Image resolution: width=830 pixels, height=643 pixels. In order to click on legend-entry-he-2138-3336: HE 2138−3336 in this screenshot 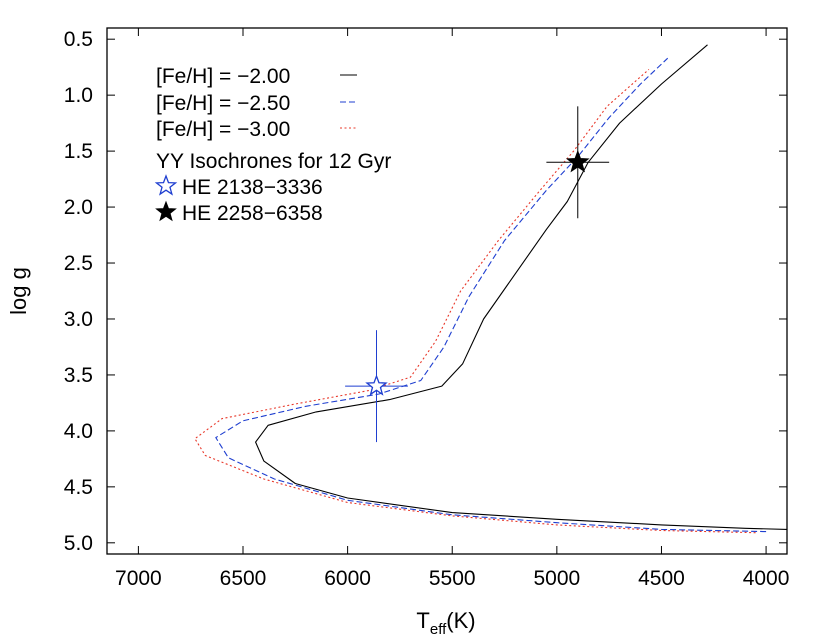, I will do `click(252, 187)`.